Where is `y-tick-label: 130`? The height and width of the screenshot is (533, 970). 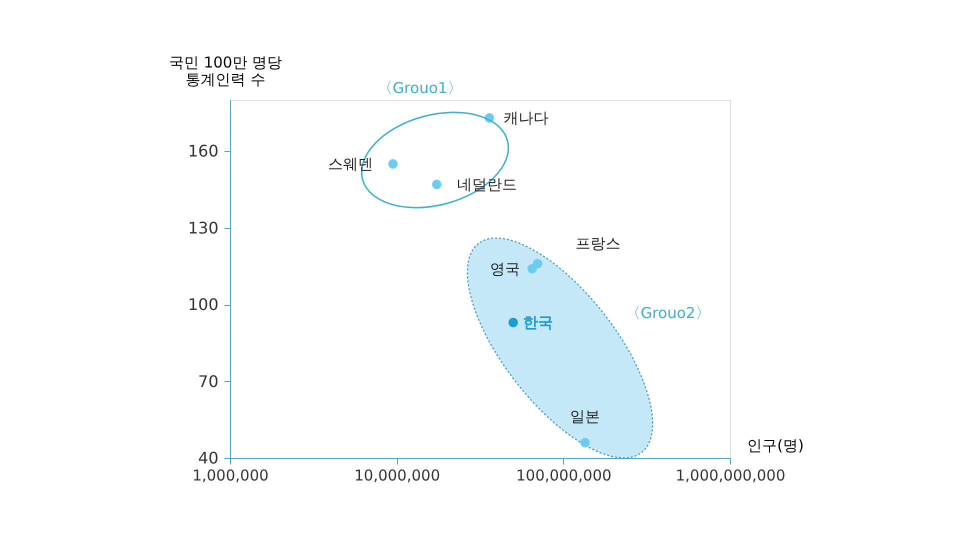
y-tick-label: 130 is located at coordinates (203, 228).